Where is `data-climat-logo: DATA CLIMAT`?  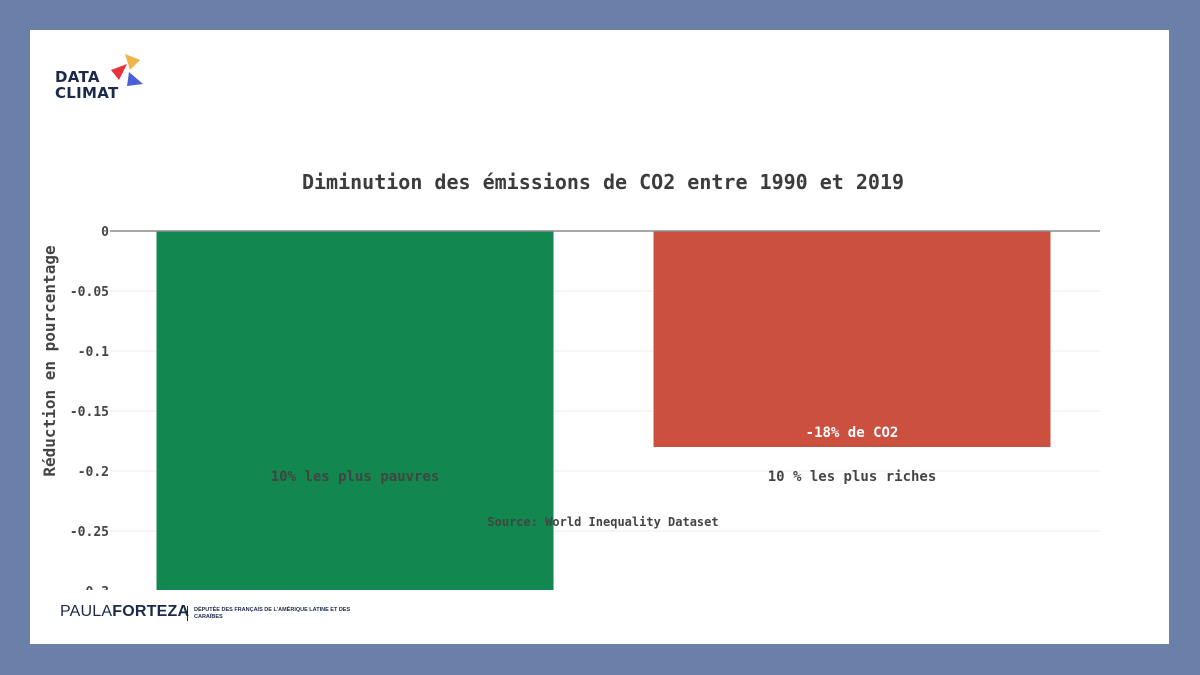 data-climat-logo: DATA CLIMAT is located at coordinates (105, 82).